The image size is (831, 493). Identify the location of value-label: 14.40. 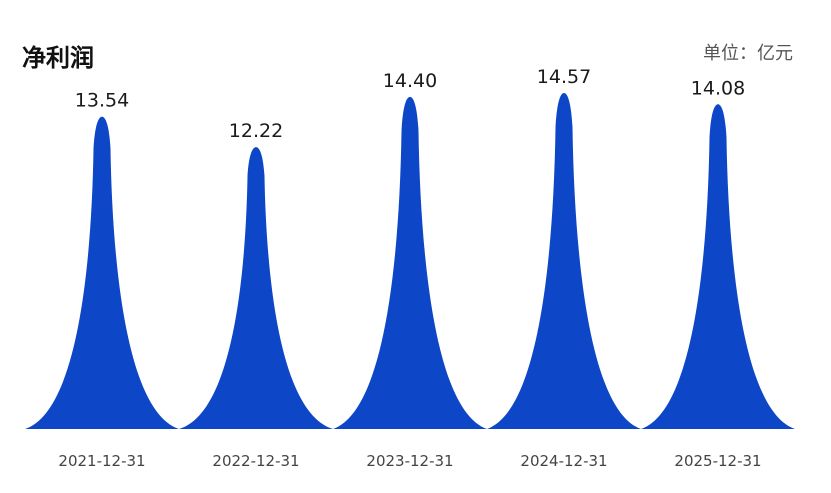
(410, 81).